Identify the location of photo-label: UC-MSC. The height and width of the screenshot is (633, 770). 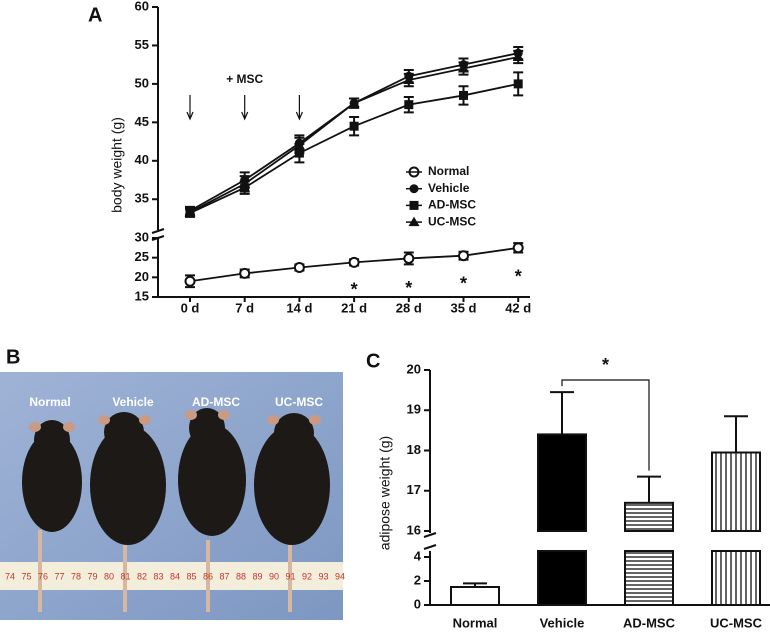
(299, 402).